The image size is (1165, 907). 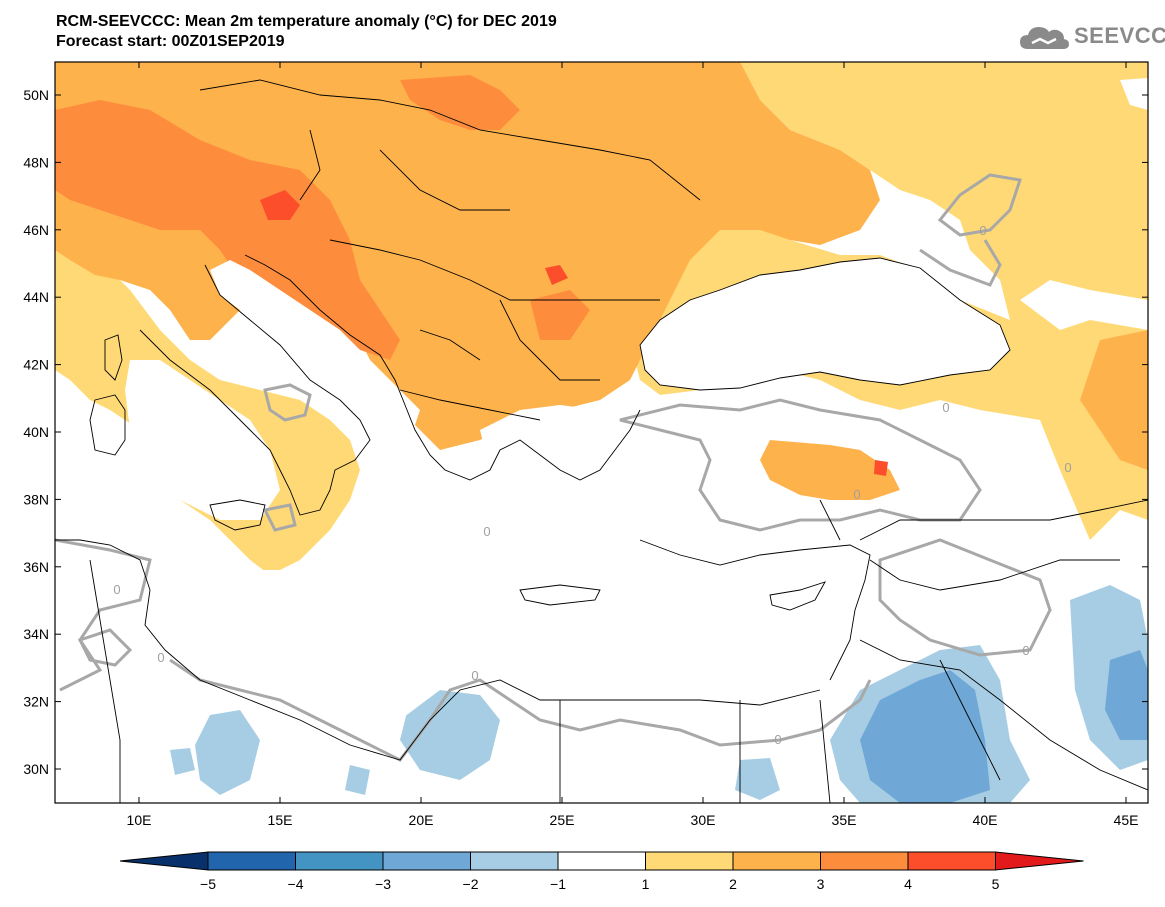 What do you see at coordinates (562, 820) in the screenshot?
I see `lon-label: 25E` at bounding box center [562, 820].